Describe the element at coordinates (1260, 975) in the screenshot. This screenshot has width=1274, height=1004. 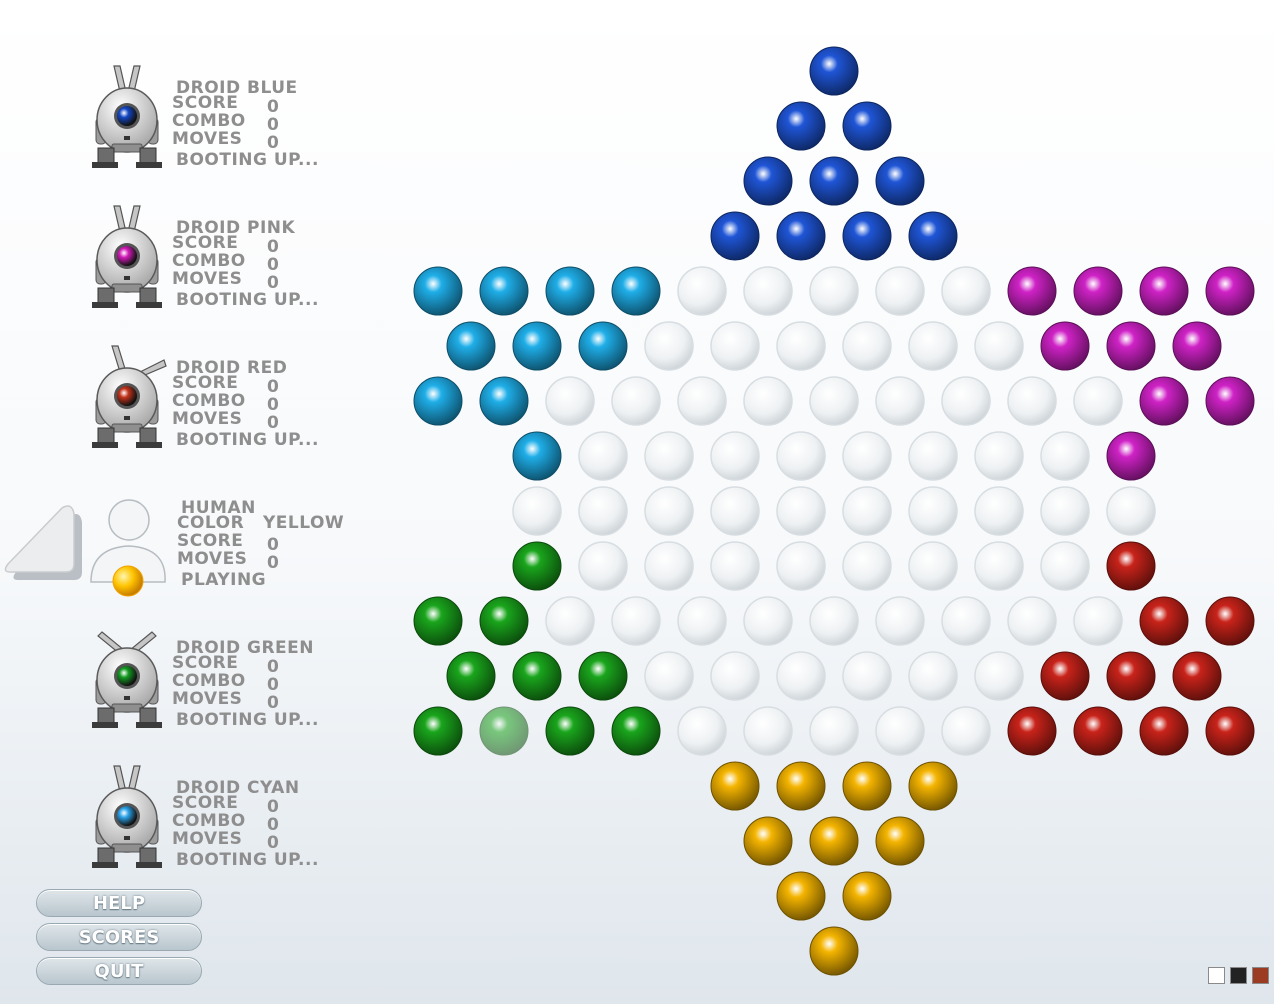
I see `theme-swatch-brown` at that location.